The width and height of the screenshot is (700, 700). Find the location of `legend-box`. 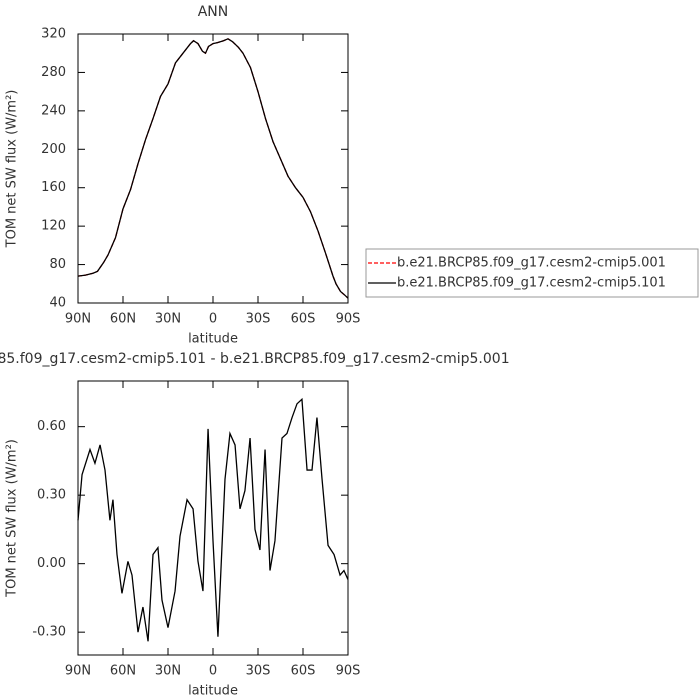

legend-box is located at coordinates (532, 273).